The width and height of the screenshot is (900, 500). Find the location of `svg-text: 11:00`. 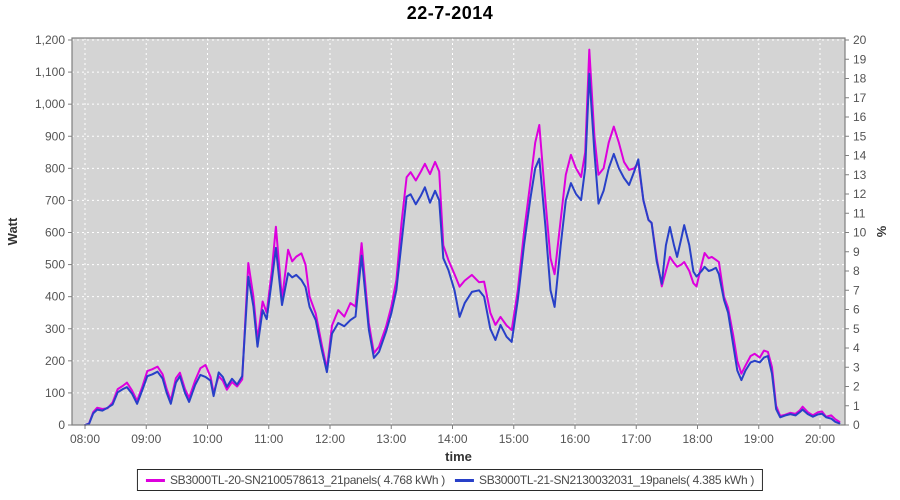

svg-text: 11:00 is located at coordinates (268, 439).